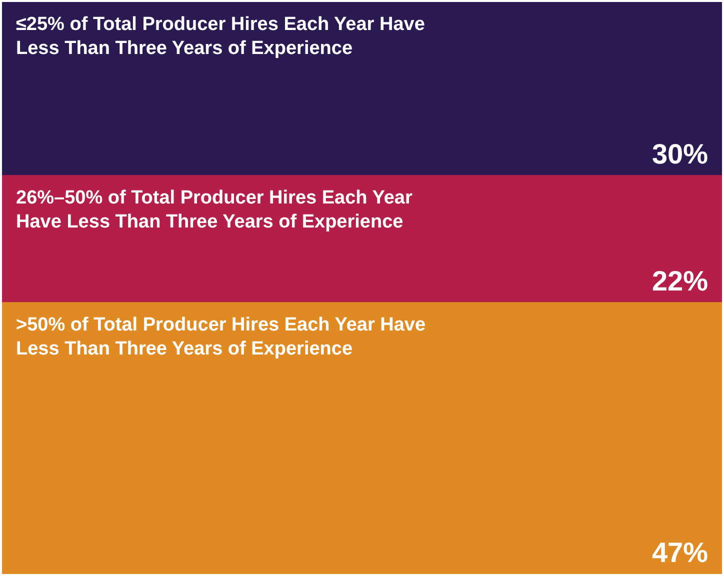 The width and height of the screenshot is (724, 576). I want to click on series-label: ≤25% of Total Producer Hires Each Year Have Less Than Three Years of Experience, so click(220, 36).